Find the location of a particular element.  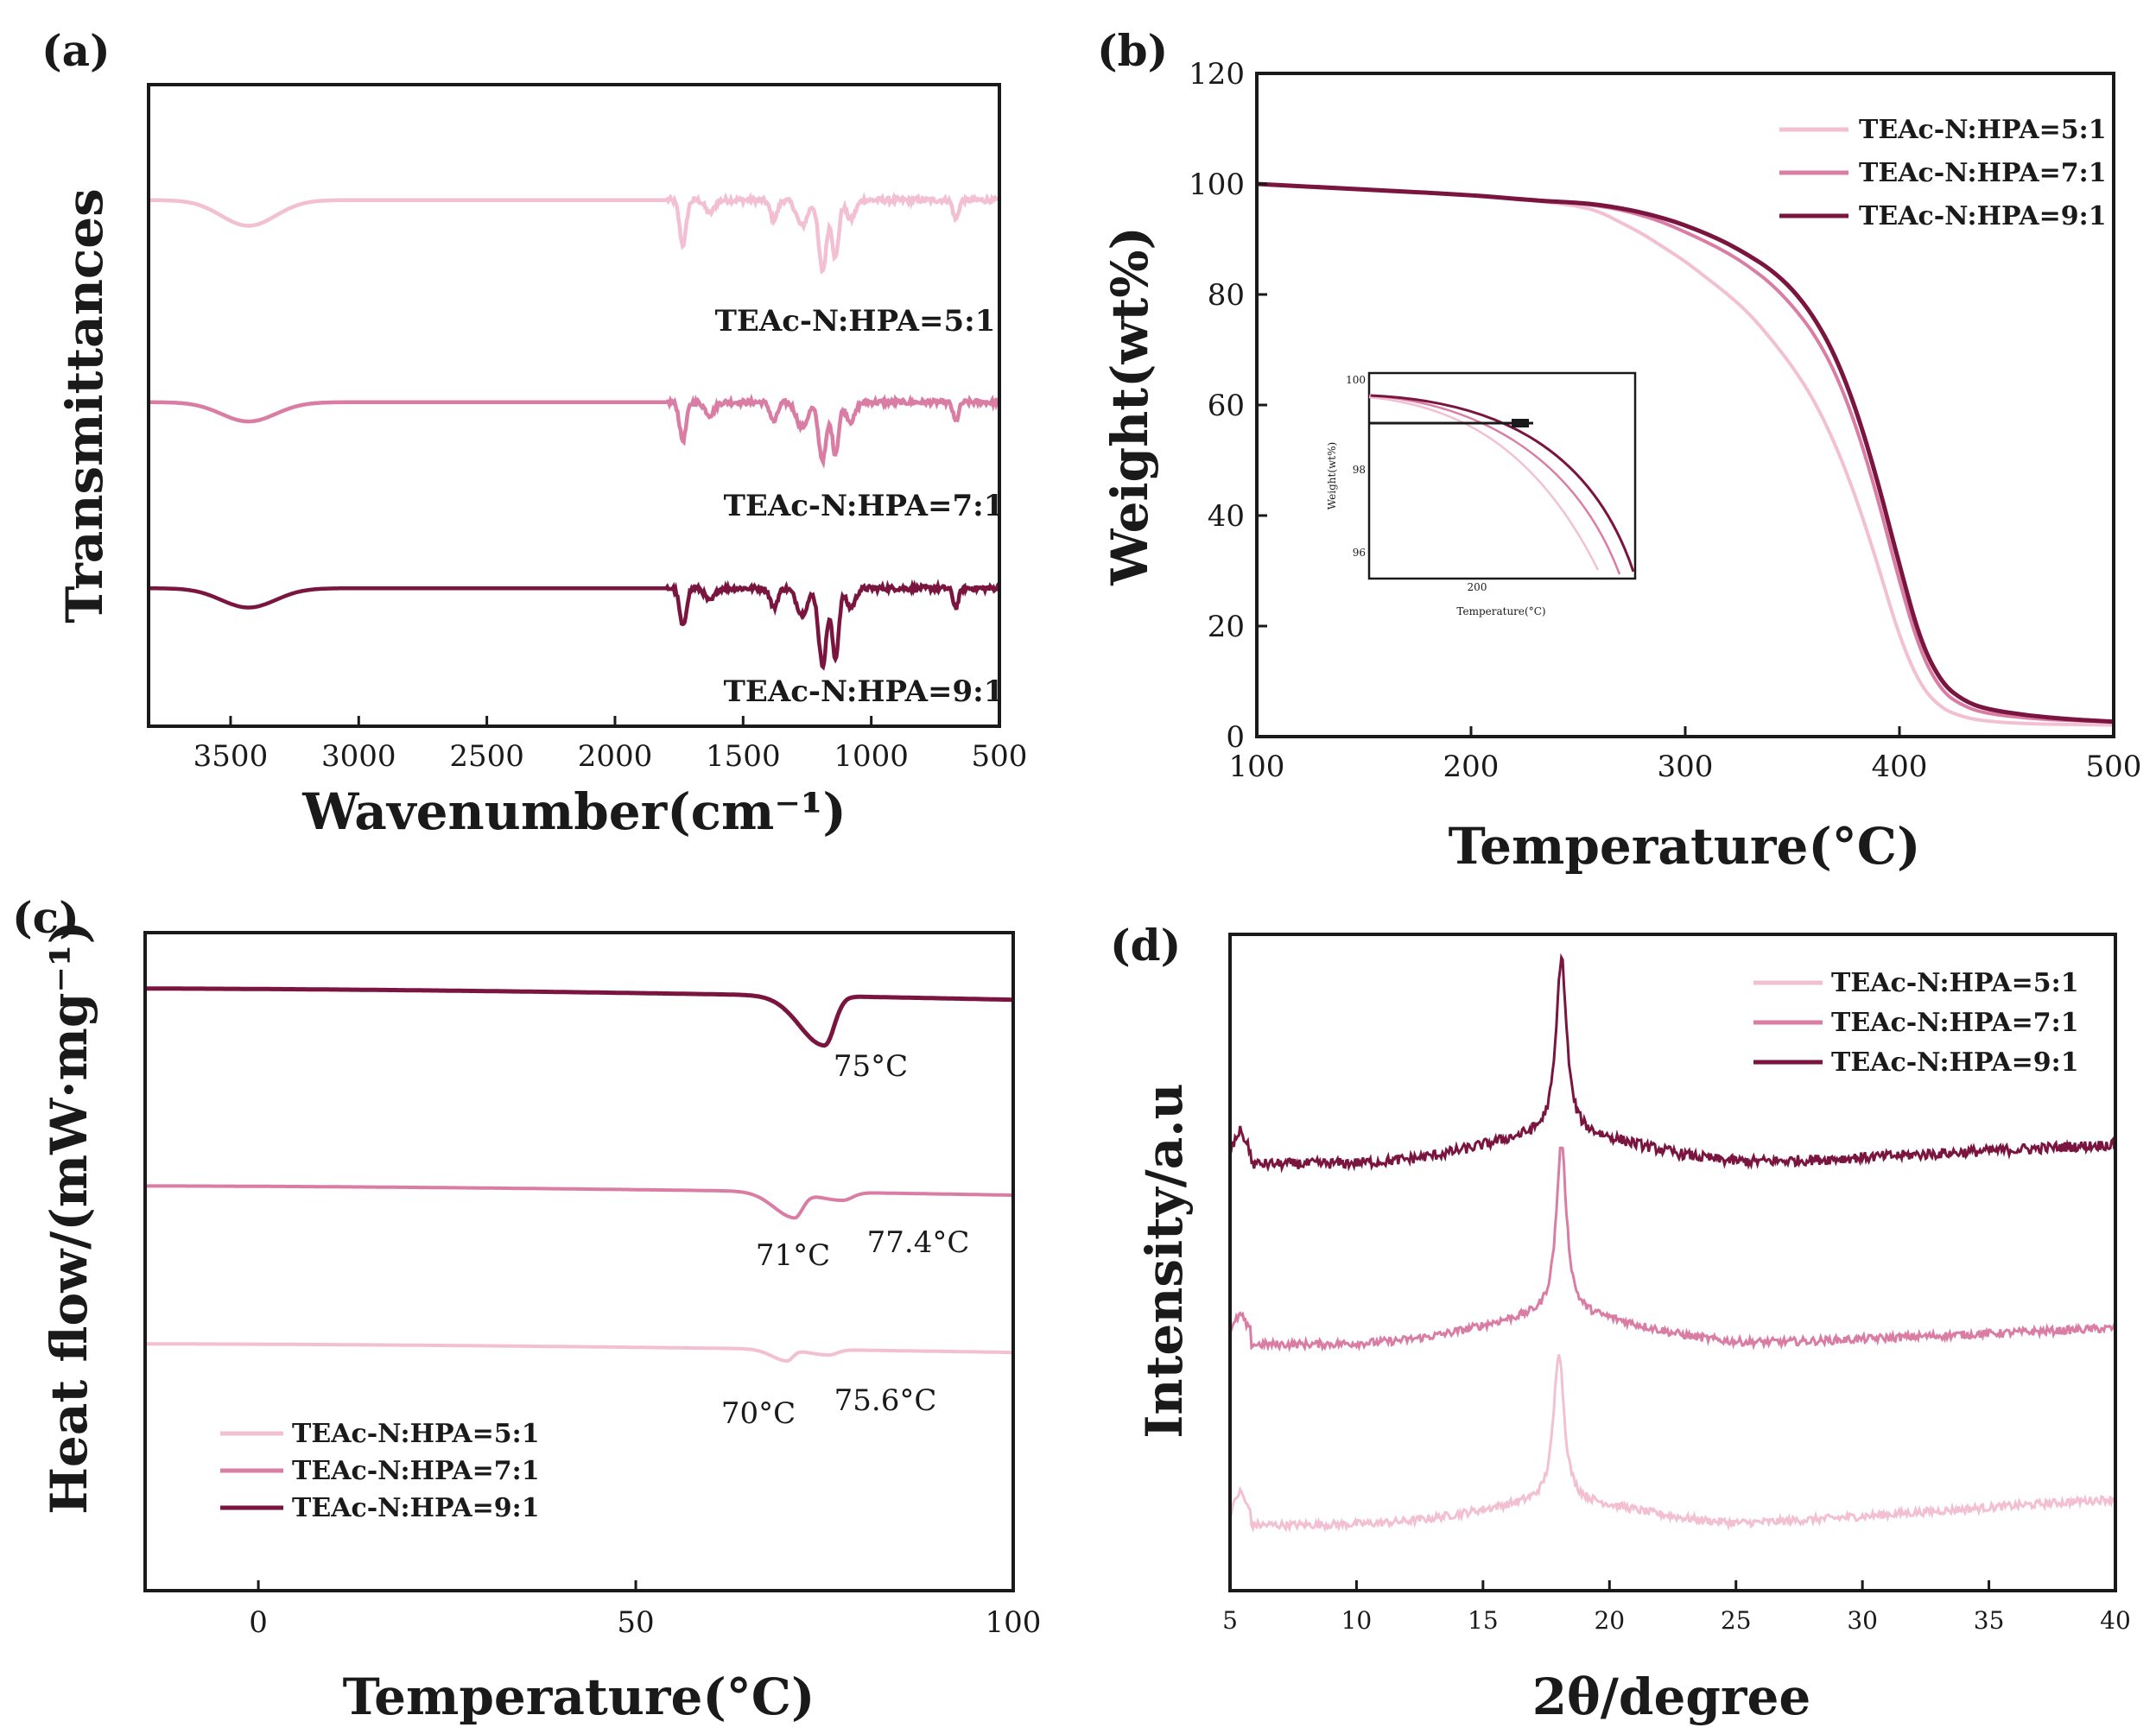

x-tick-label: 2000 is located at coordinates (615, 757).